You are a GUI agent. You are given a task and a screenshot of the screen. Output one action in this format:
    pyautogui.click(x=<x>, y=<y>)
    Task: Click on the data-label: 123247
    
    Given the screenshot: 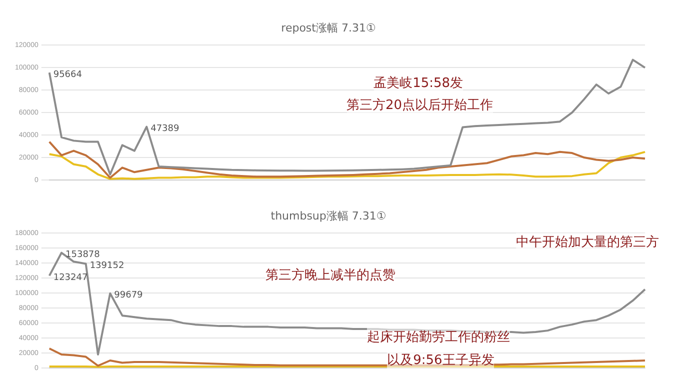 What is the action you would take?
    pyautogui.click(x=70, y=278)
    